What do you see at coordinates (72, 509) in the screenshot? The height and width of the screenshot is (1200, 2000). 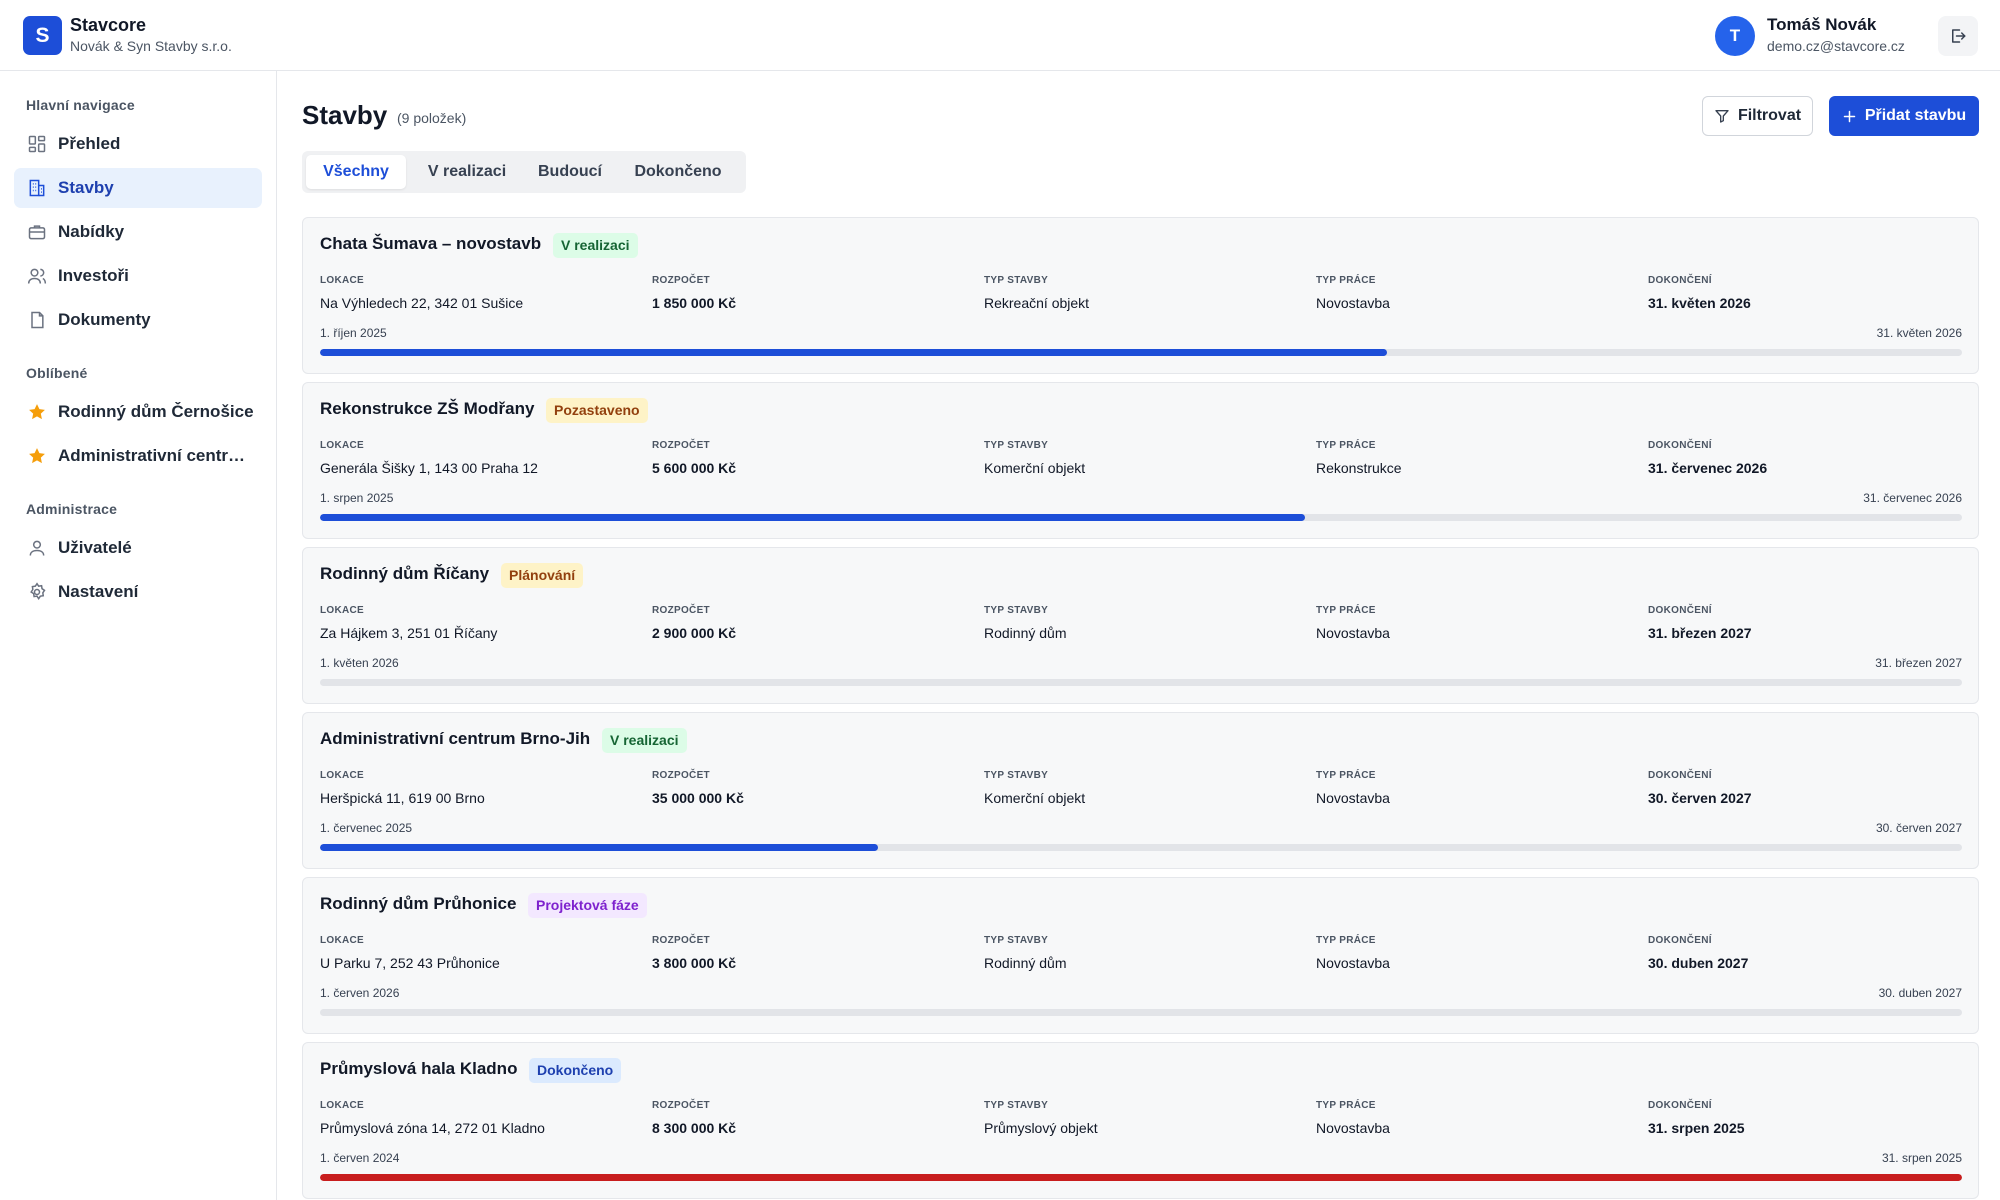 I see `sidebar-section-title: Administrace` at bounding box center [72, 509].